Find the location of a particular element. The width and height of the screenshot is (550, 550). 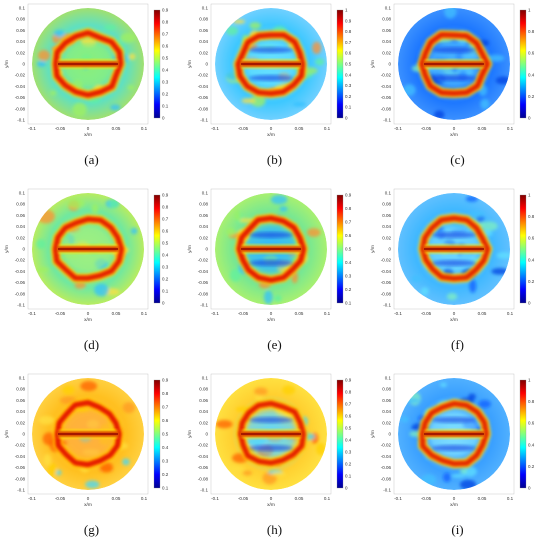

colorbar-tick-label: 0.3 is located at coordinates (165, 267).